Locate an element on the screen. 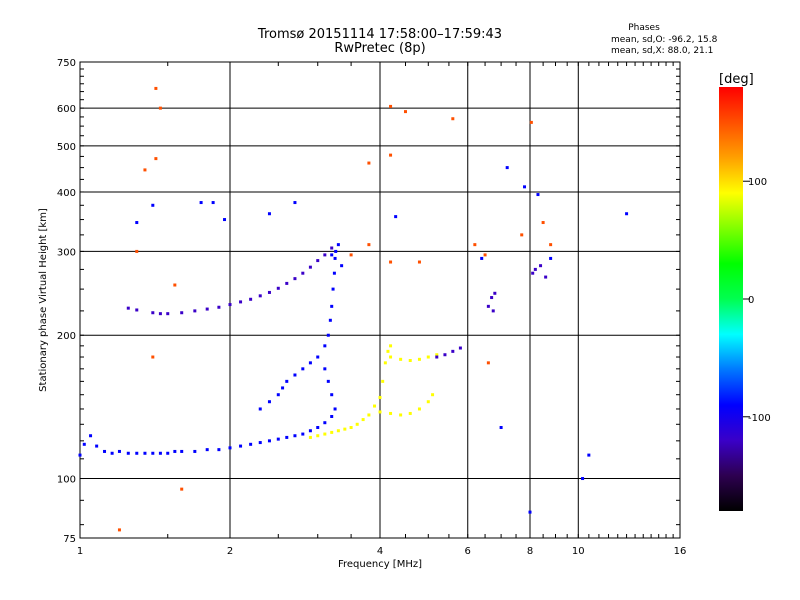 Image resolution: width=800 pixels, height=600 pixels. x-tick-label: 16 is located at coordinates (680, 551).